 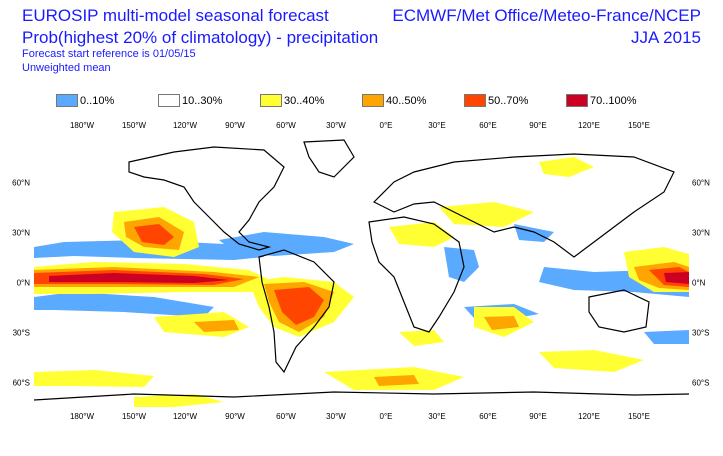 I want to click on lon-label-top: 60°W, so click(x=286, y=125).